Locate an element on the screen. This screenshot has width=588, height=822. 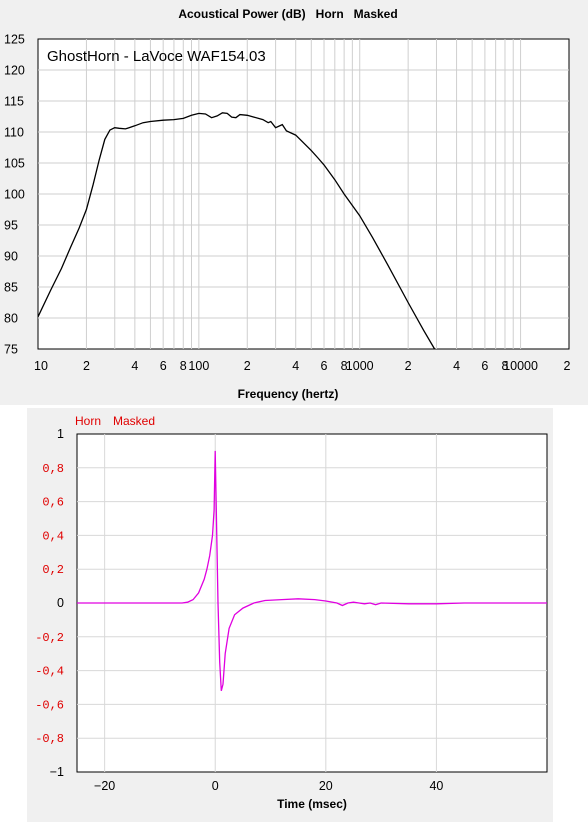
x-tick-label: −20 is located at coordinates (104, 786).